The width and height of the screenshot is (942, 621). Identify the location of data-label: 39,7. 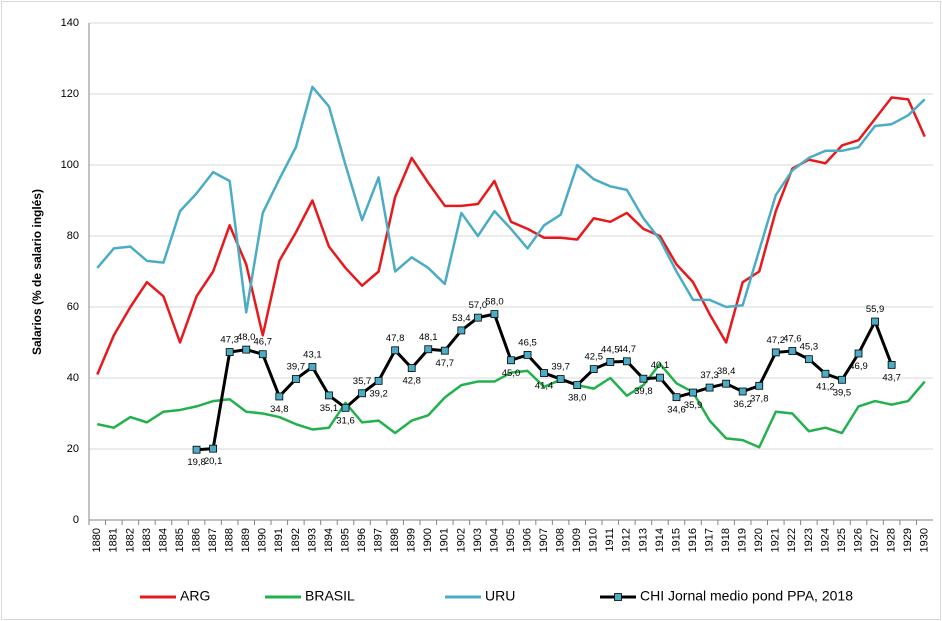
(560, 367).